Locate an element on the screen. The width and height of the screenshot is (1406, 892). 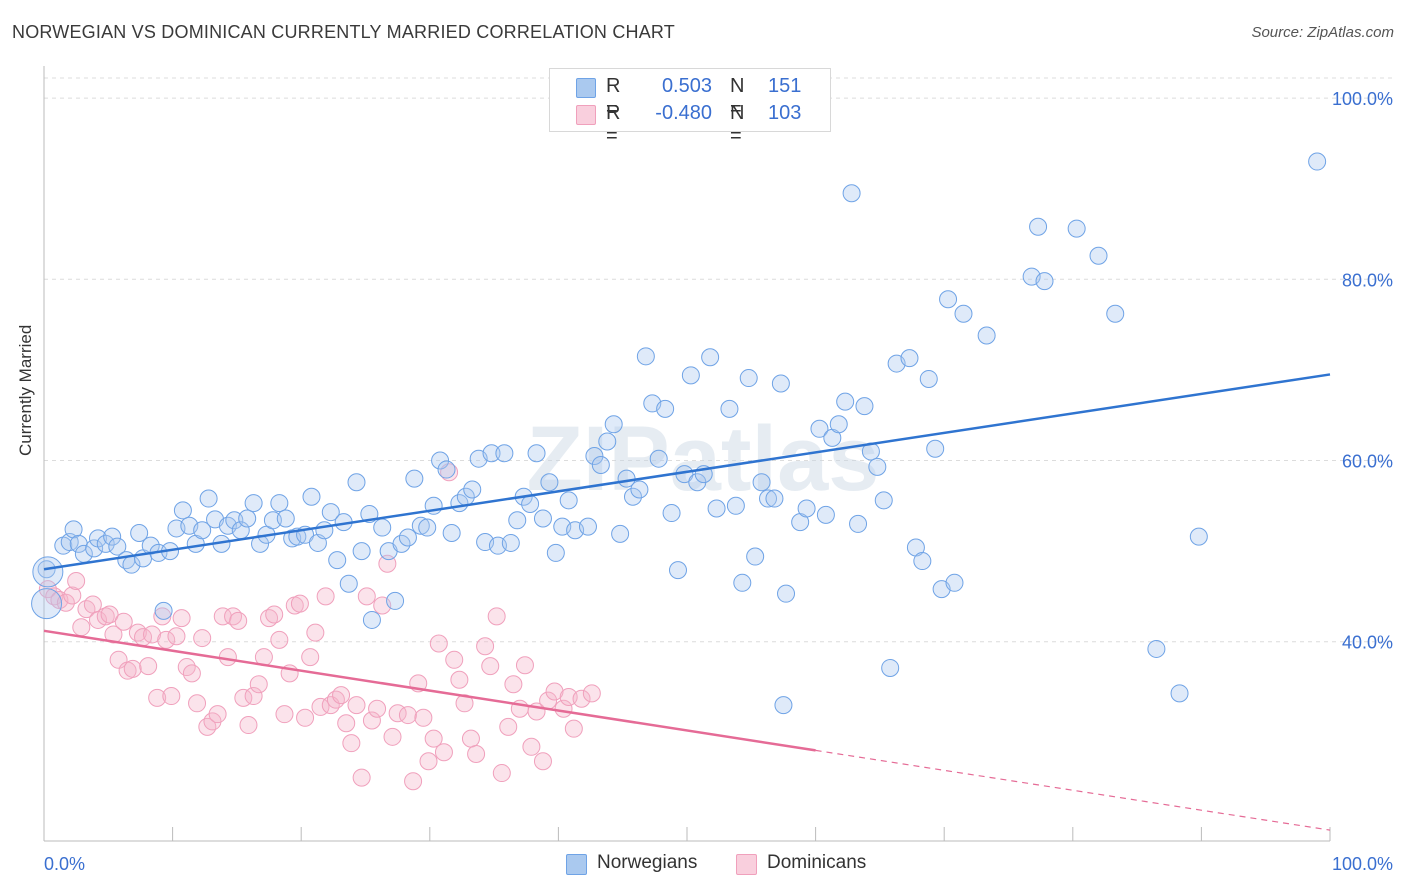
y-axis-label: Currently Married is located at coordinates (25, 390).